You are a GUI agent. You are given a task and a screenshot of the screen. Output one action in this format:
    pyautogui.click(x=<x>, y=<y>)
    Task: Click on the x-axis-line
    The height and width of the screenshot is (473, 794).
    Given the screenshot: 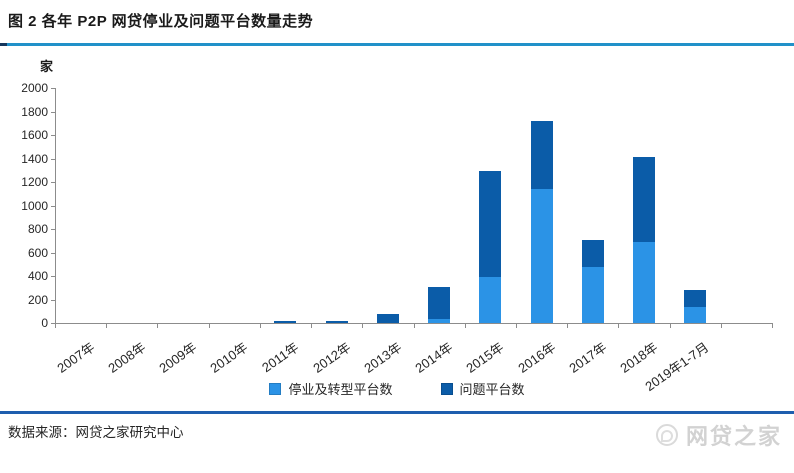 What is the action you would take?
    pyautogui.click(x=414, y=323)
    